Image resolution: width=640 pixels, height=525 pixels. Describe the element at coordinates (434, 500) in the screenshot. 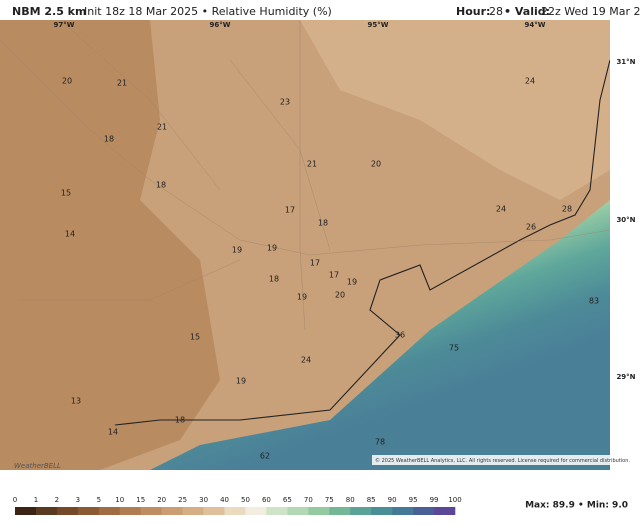

I see `colorbar-label: 99` at that location.